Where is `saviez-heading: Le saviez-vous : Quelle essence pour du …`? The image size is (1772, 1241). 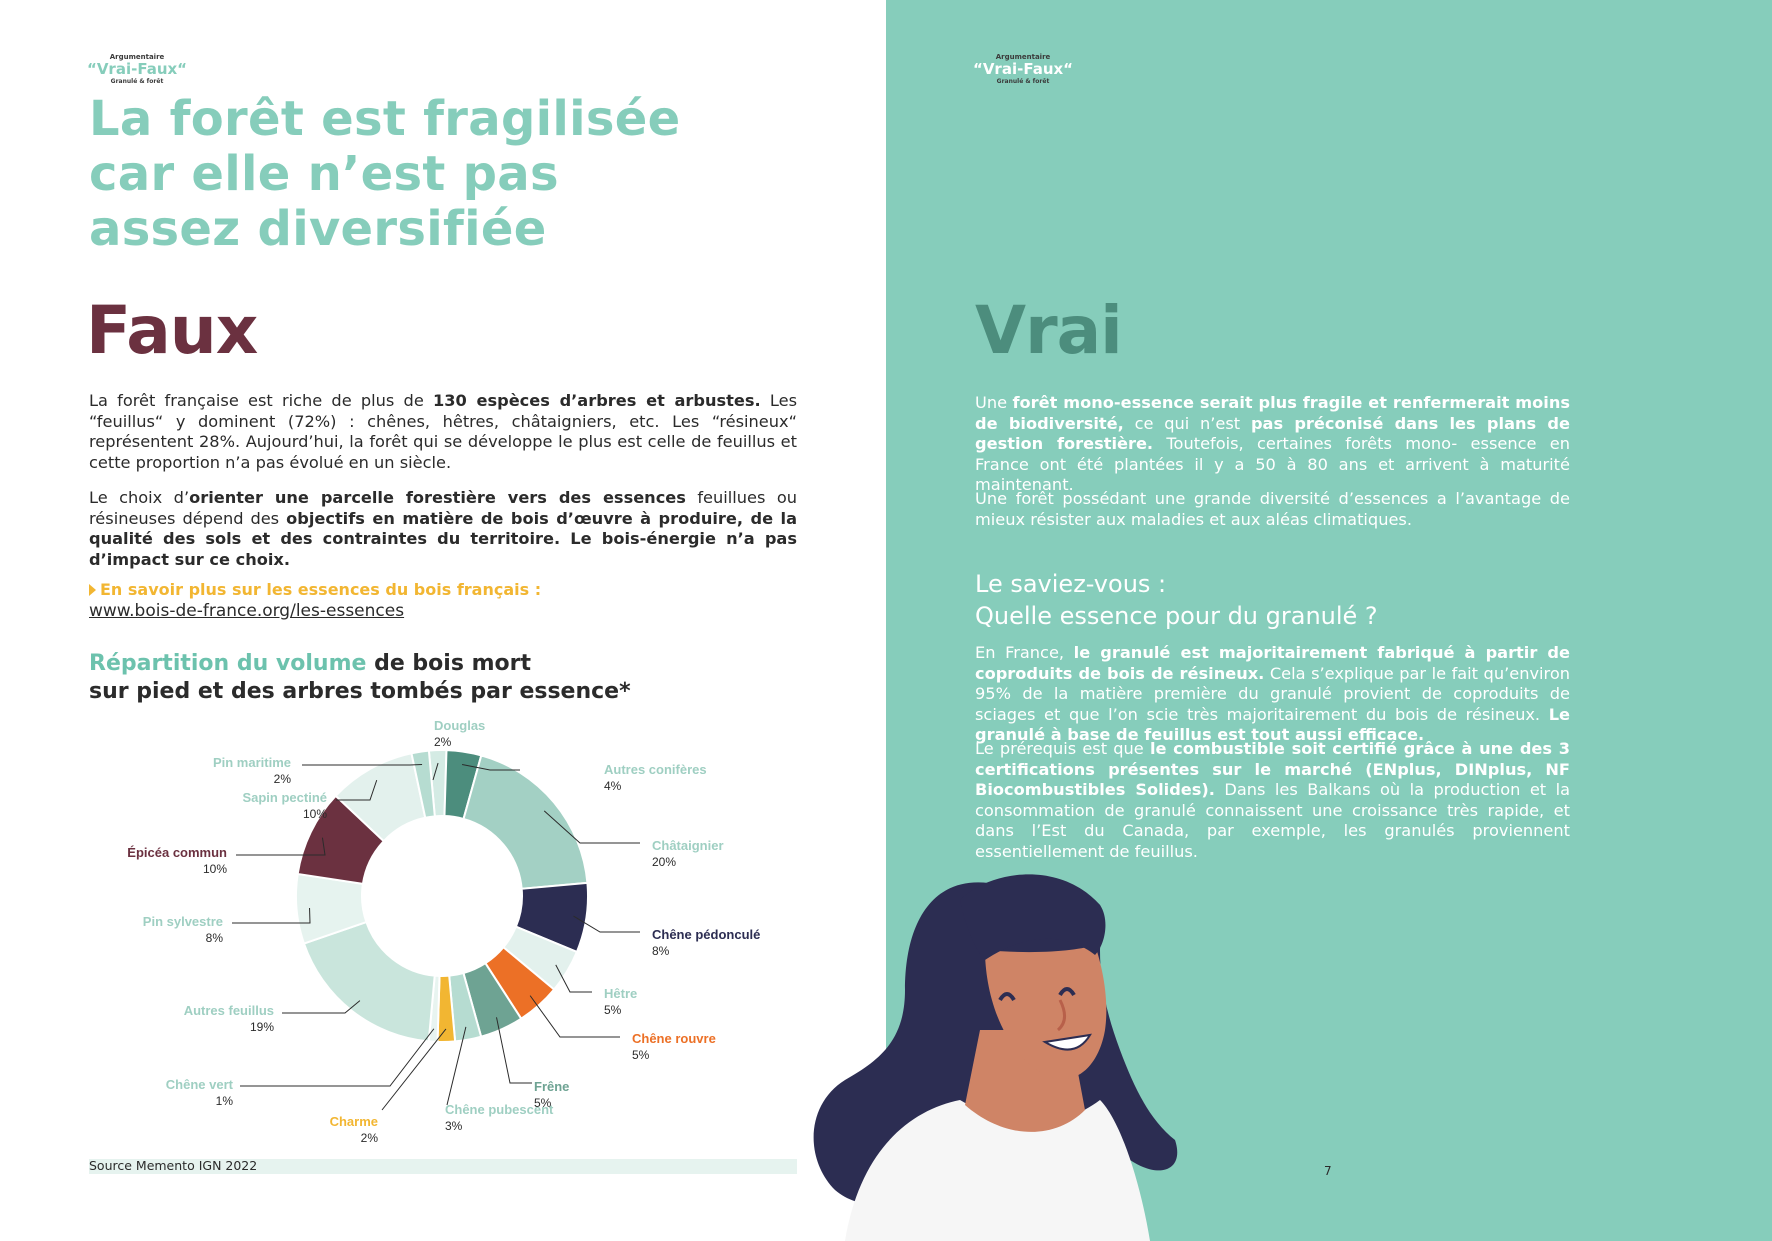 saviez-heading: Le saviez-vous : Quelle essence pour du … is located at coordinates (1176, 600).